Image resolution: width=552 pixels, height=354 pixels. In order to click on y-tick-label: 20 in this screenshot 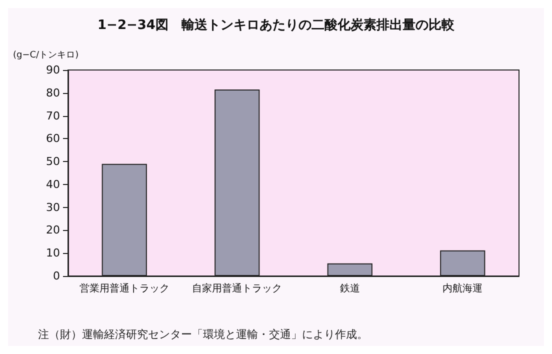, I will do `click(53, 230)`.